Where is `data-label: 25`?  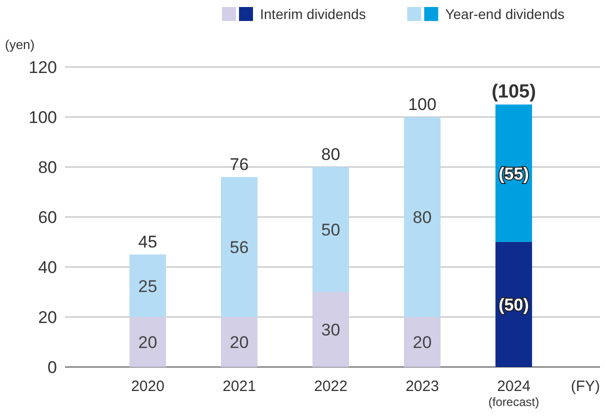
data-label: 25 is located at coordinates (148, 286).